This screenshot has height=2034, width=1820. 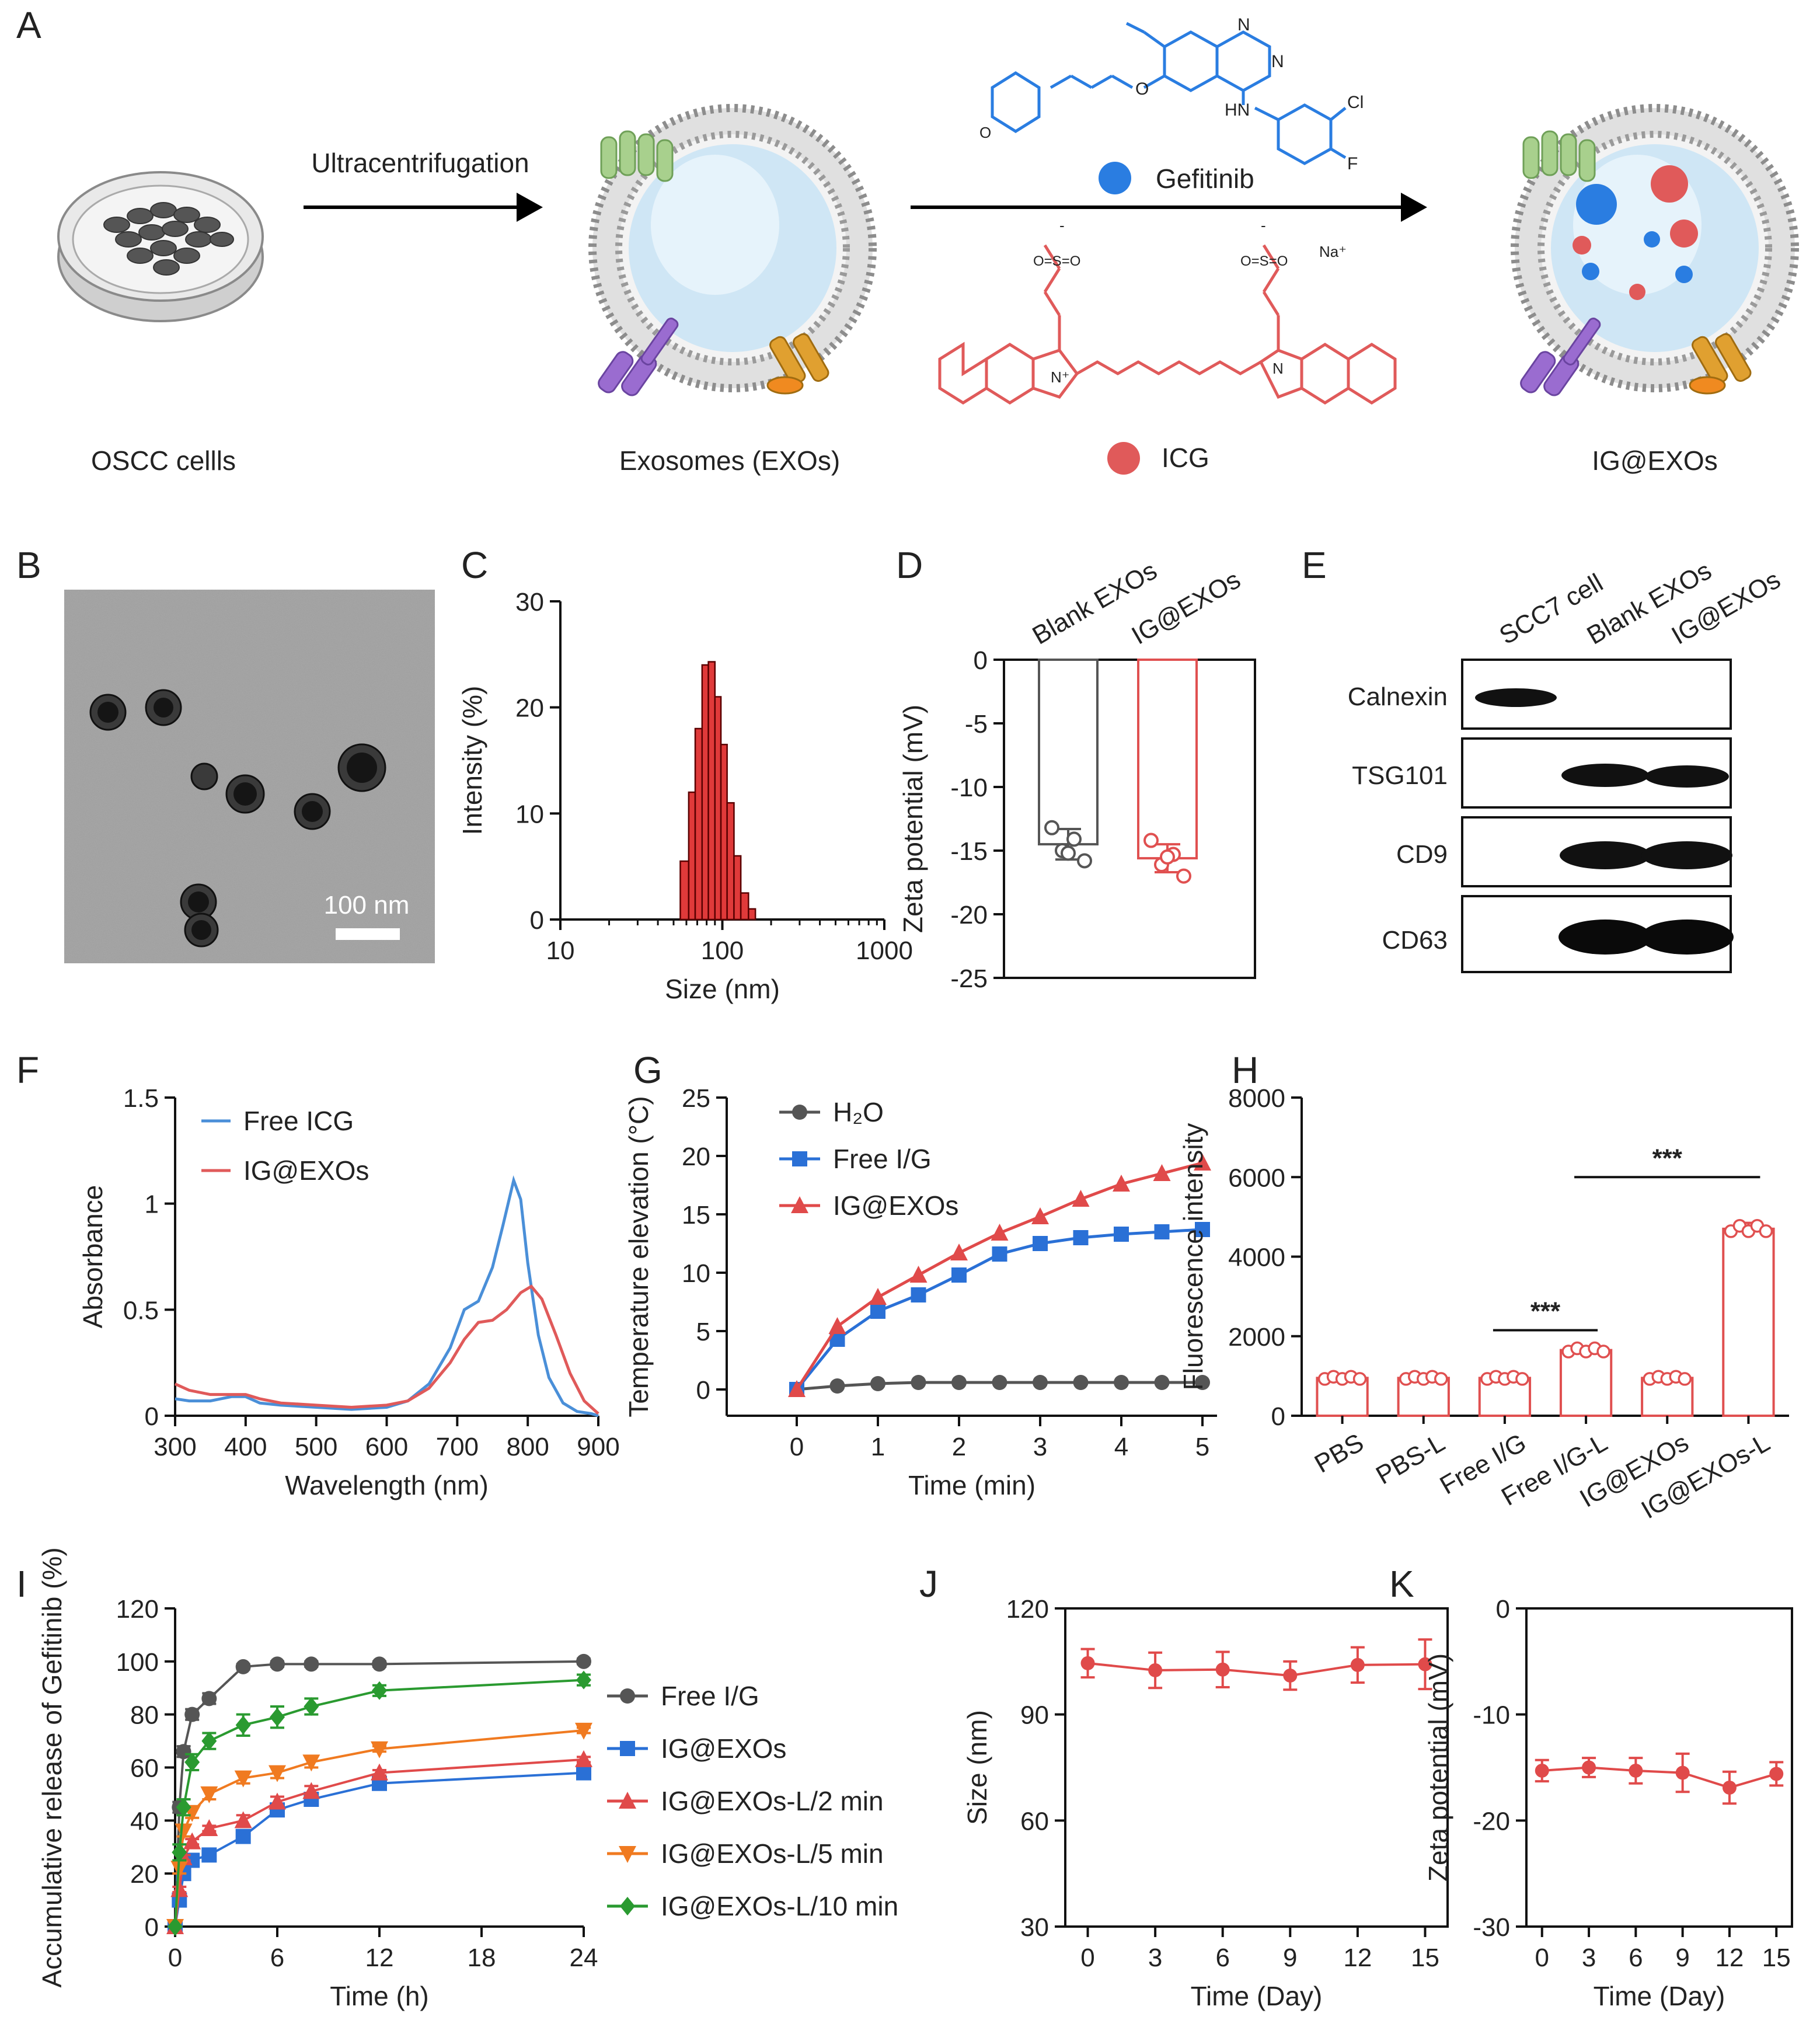 What do you see at coordinates (1256, 1178) in the screenshot?
I see `y-tick-label: 6000` at bounding box center [1256, 1178].